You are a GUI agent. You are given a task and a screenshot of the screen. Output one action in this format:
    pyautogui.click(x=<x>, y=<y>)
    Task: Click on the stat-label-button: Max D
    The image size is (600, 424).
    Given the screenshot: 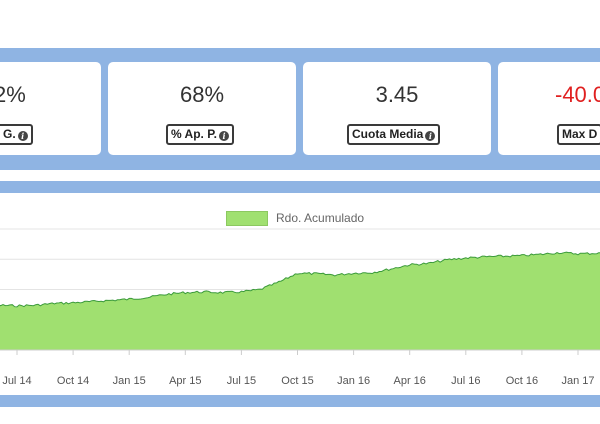 What is the action you would take?
    pyautogui.click(x=578, y=134)
    